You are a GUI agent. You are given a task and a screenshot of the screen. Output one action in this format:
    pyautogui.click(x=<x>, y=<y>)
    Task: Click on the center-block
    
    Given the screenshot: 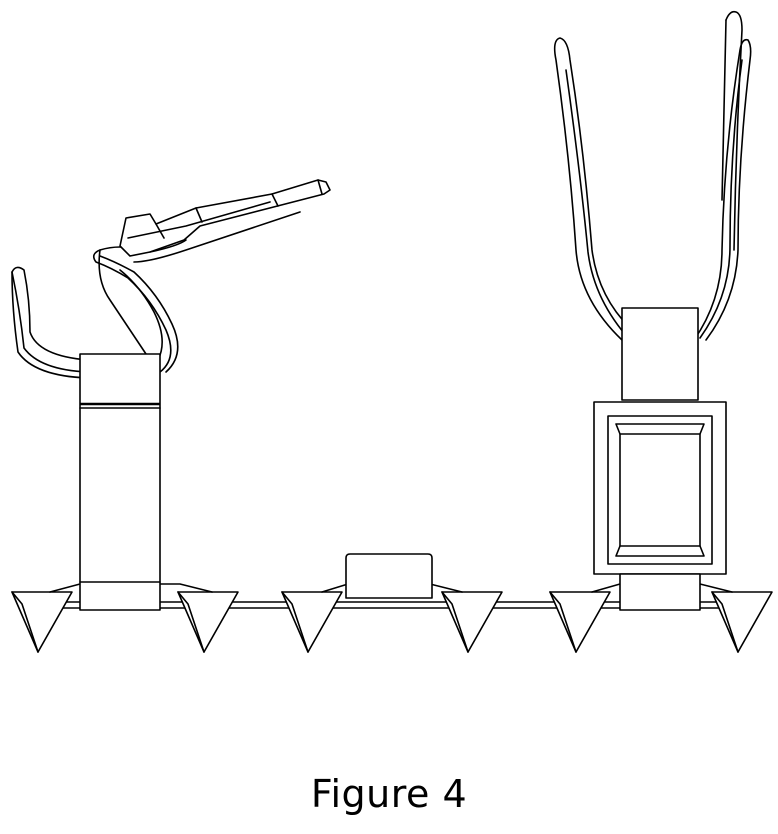 What is the action you would take?
    pyautogui.click(x=389, y=576)
    